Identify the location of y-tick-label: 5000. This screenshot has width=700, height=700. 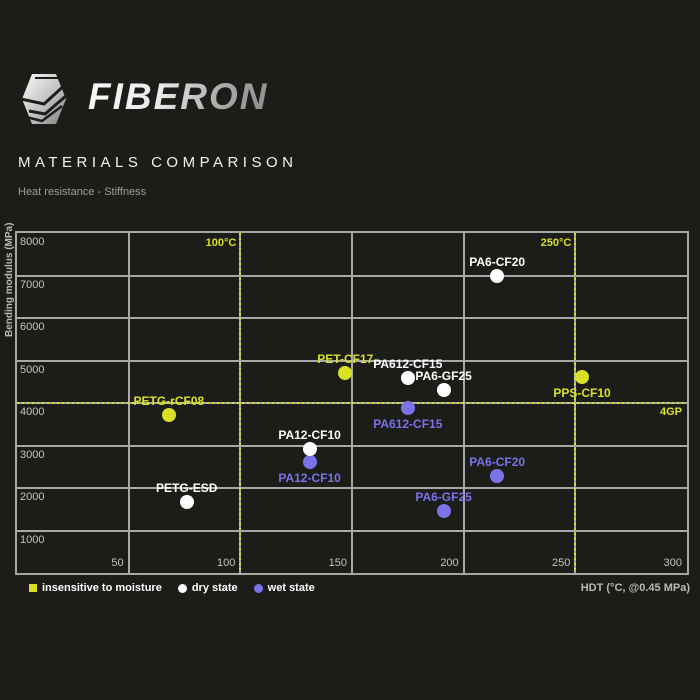
(32, 369).